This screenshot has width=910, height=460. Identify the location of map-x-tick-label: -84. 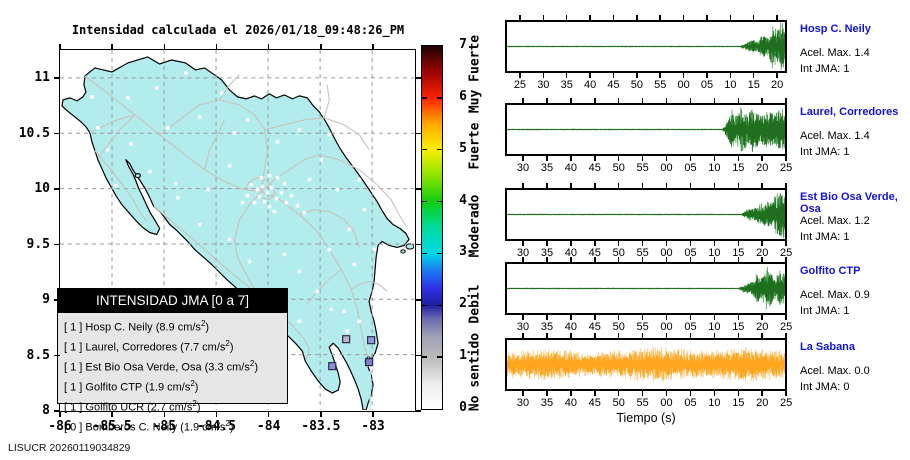
(268, 426).